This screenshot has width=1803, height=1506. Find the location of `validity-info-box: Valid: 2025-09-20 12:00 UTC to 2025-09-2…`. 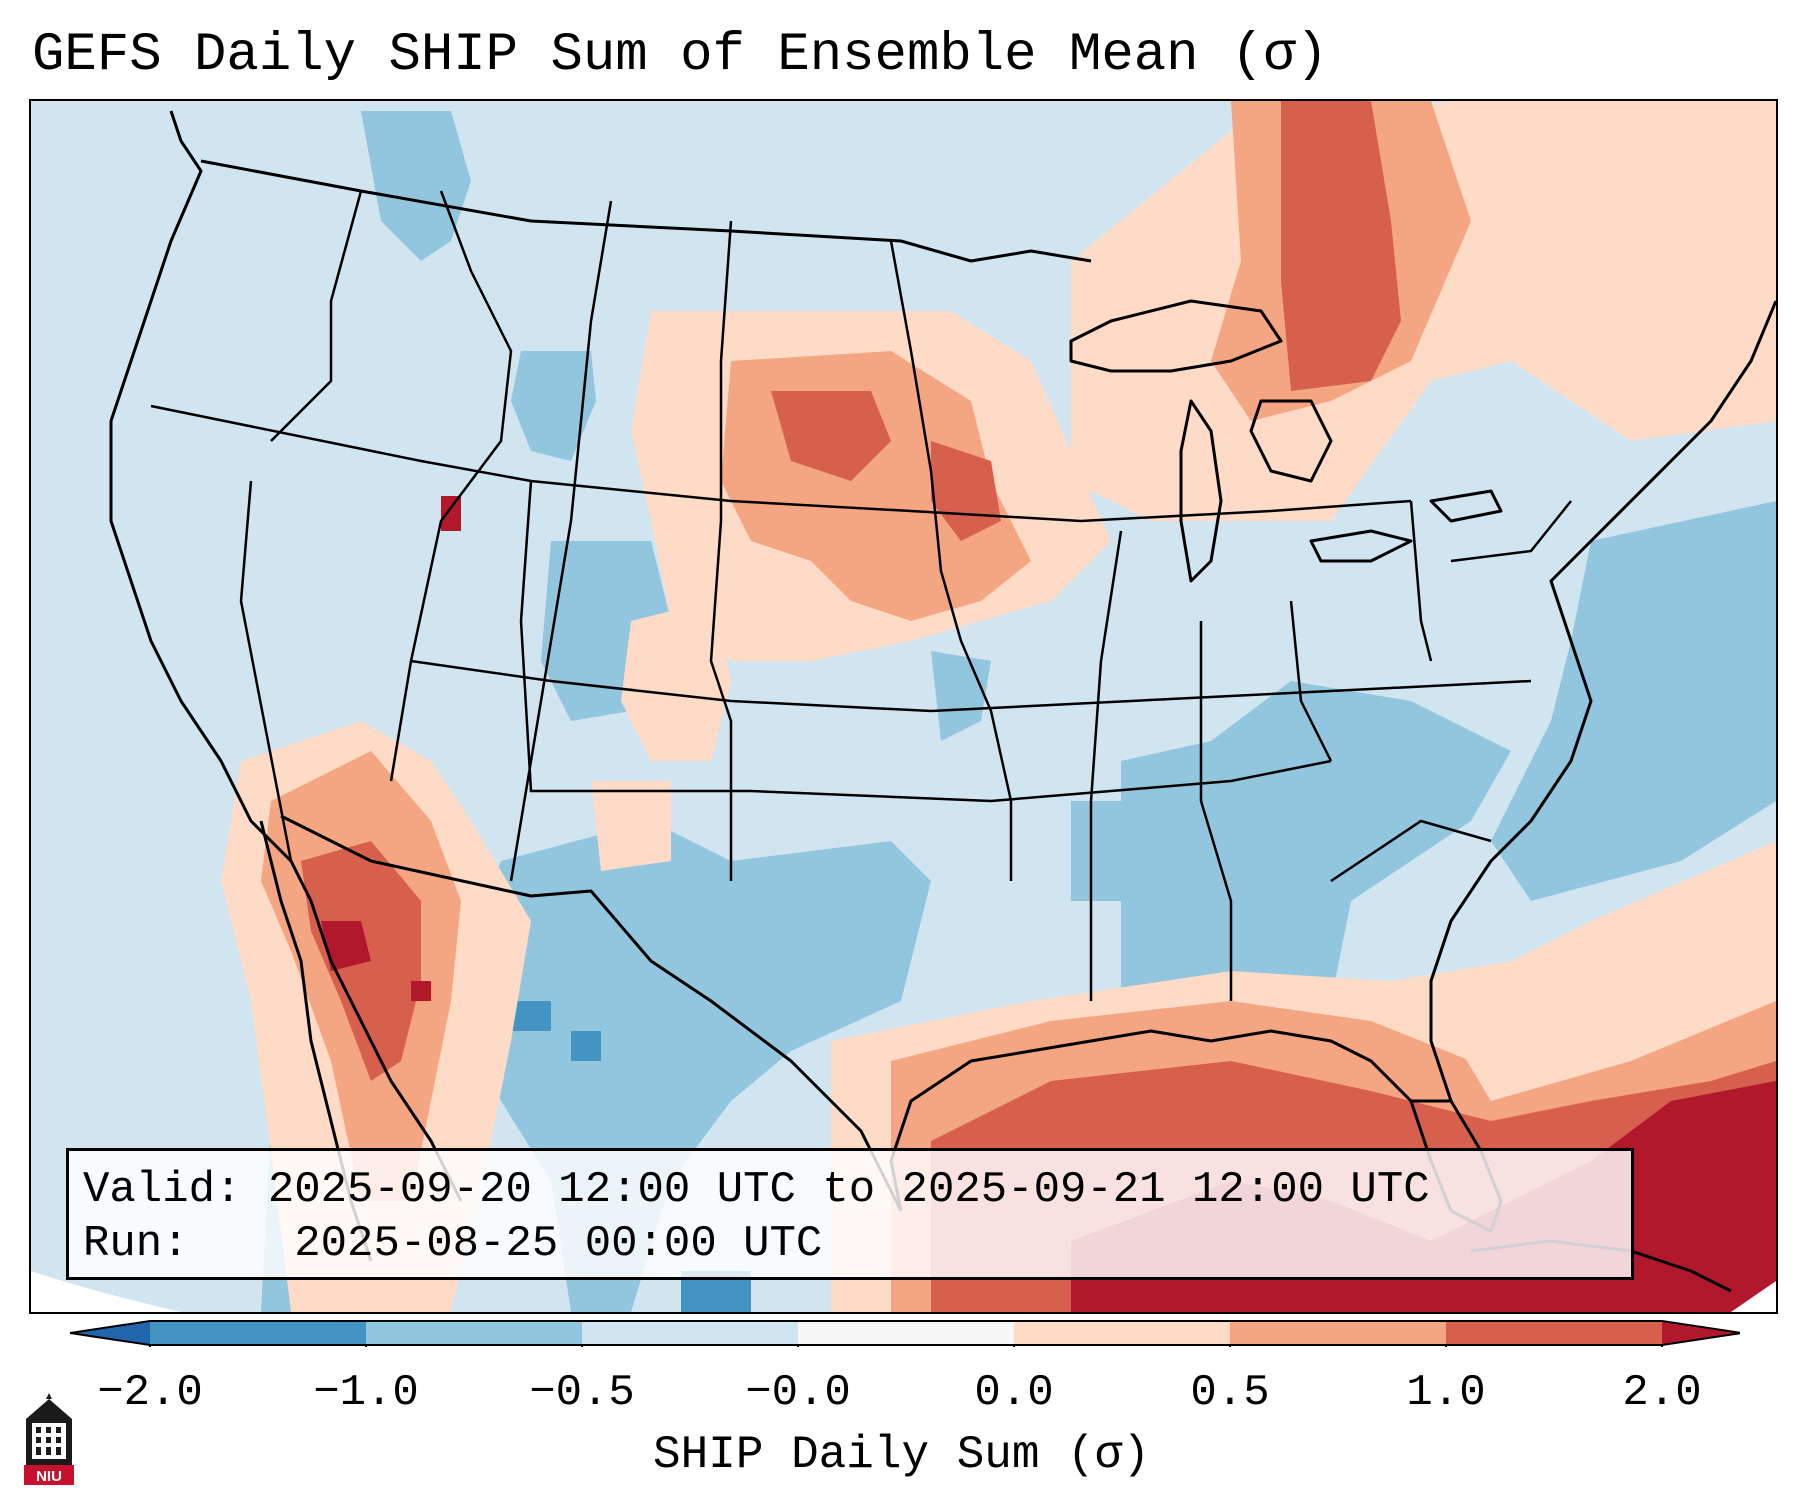

validity-info-box: Valid: 2025-09-20 12:00 UTC to 2025-09-2… is located at coordinates (850, 1214).